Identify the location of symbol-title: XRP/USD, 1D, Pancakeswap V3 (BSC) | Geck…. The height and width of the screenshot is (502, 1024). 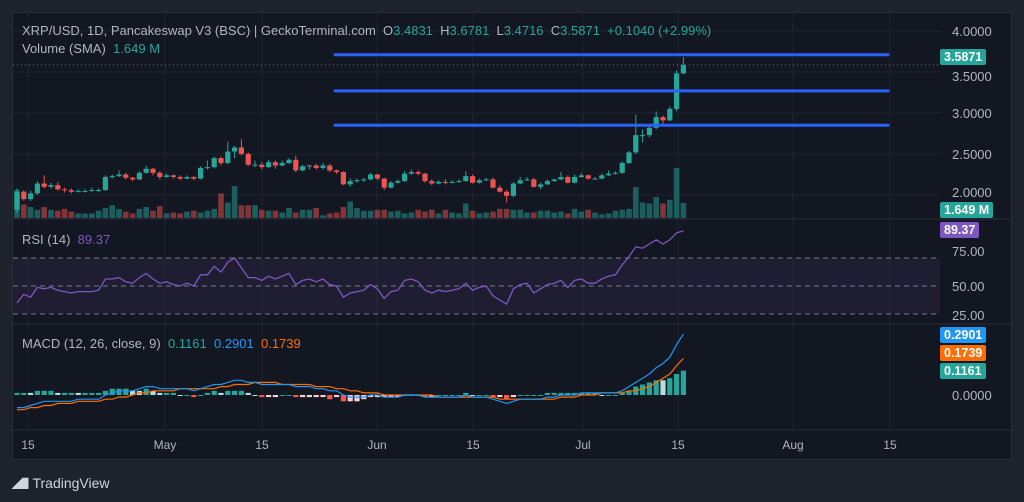
(199, 30).